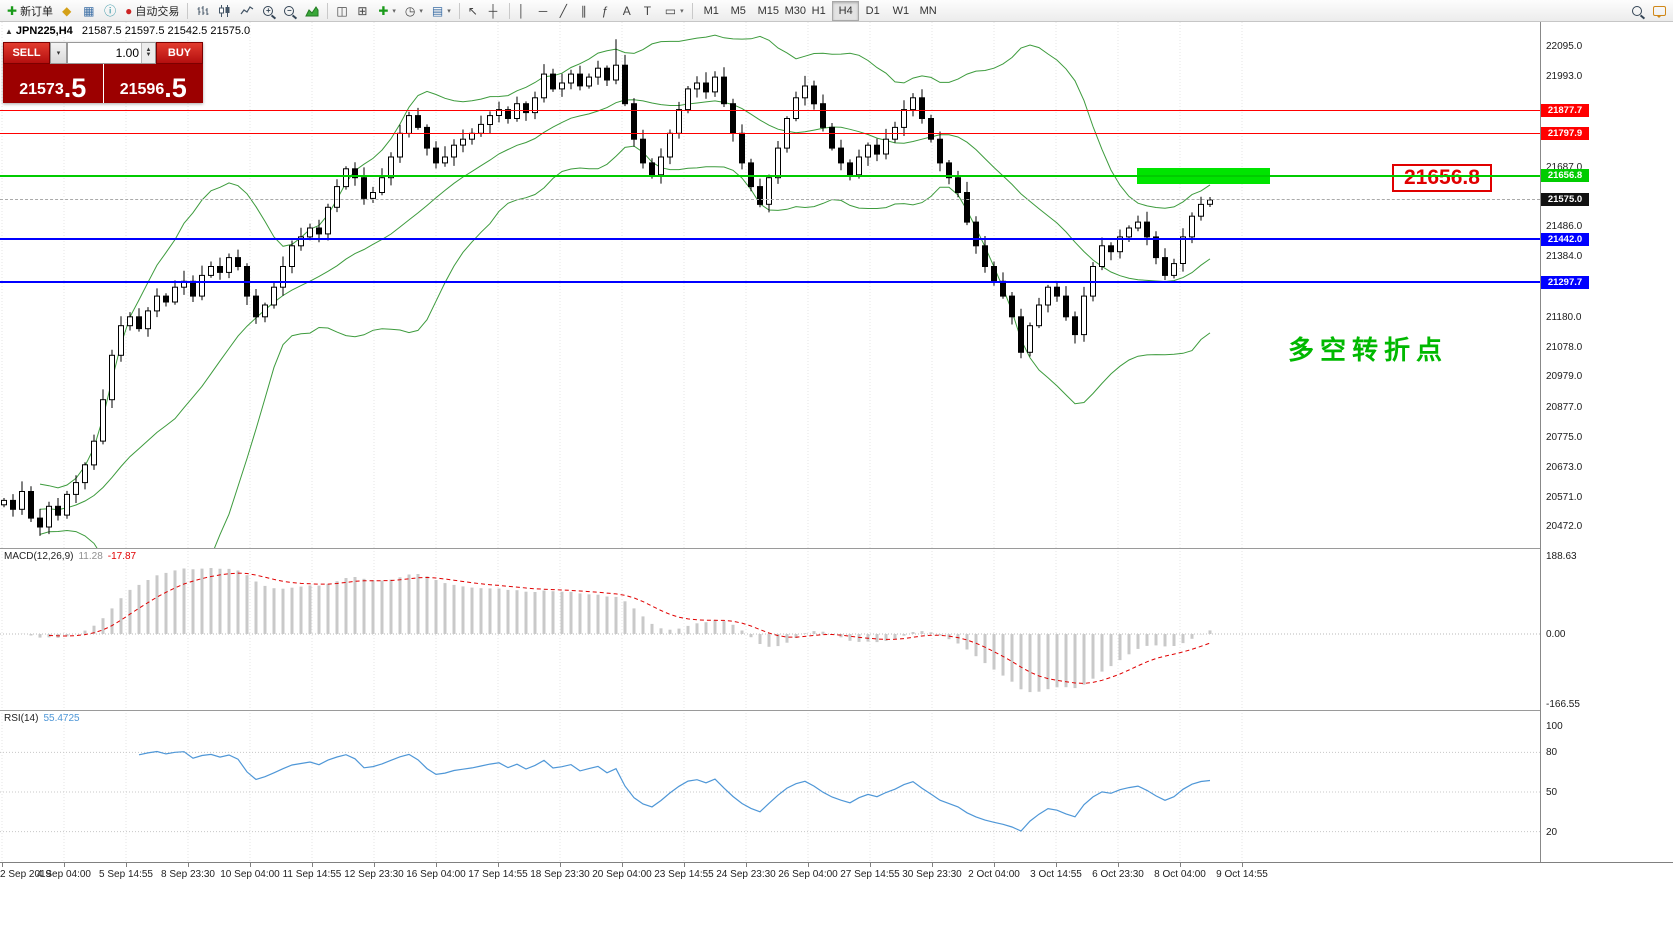 The width and height of the screenshot is (1673, 949). I want to click on tile-windows-button: ⊞, so click(363, 11).